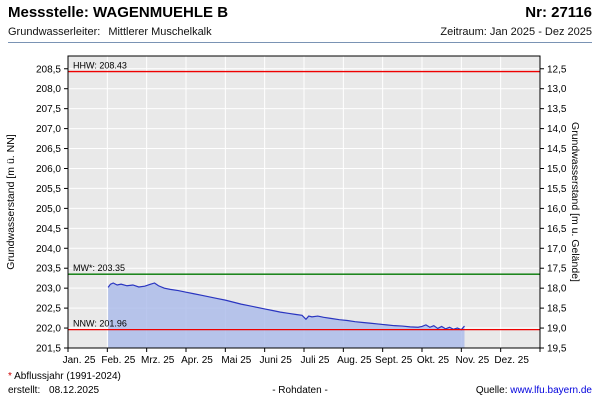 Image resolution: width=600 pixels, height=400 pixels. Describe the element at coordinates (54, 32) in the screenshot. I see `aquifer-label: Grundwasserleiter:` at that location.